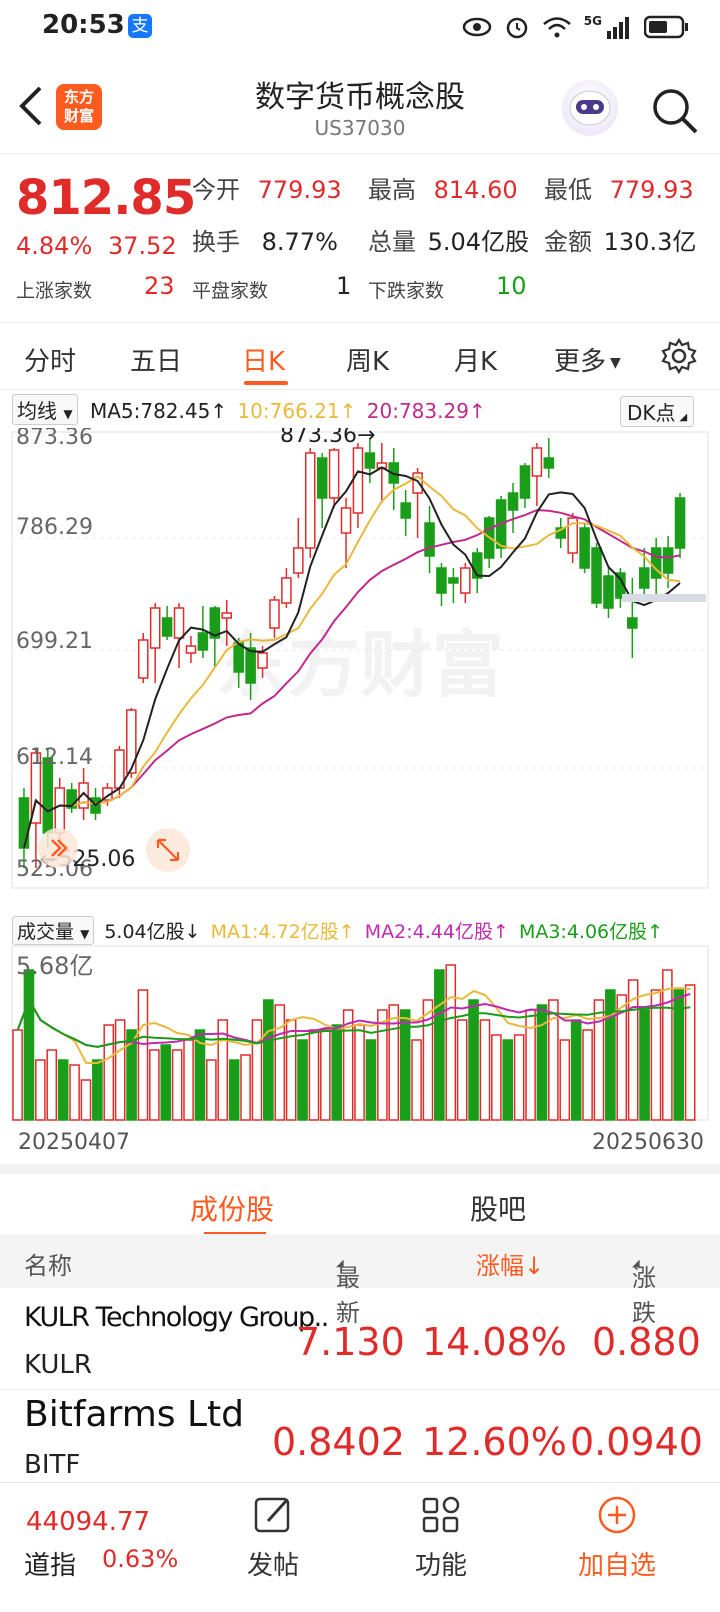 This screenshot has height=1612, width=720. Describe the element at coordinates (53, 930) in the screenshot. I see `indicator-select: 成交量 ▼` at that location.